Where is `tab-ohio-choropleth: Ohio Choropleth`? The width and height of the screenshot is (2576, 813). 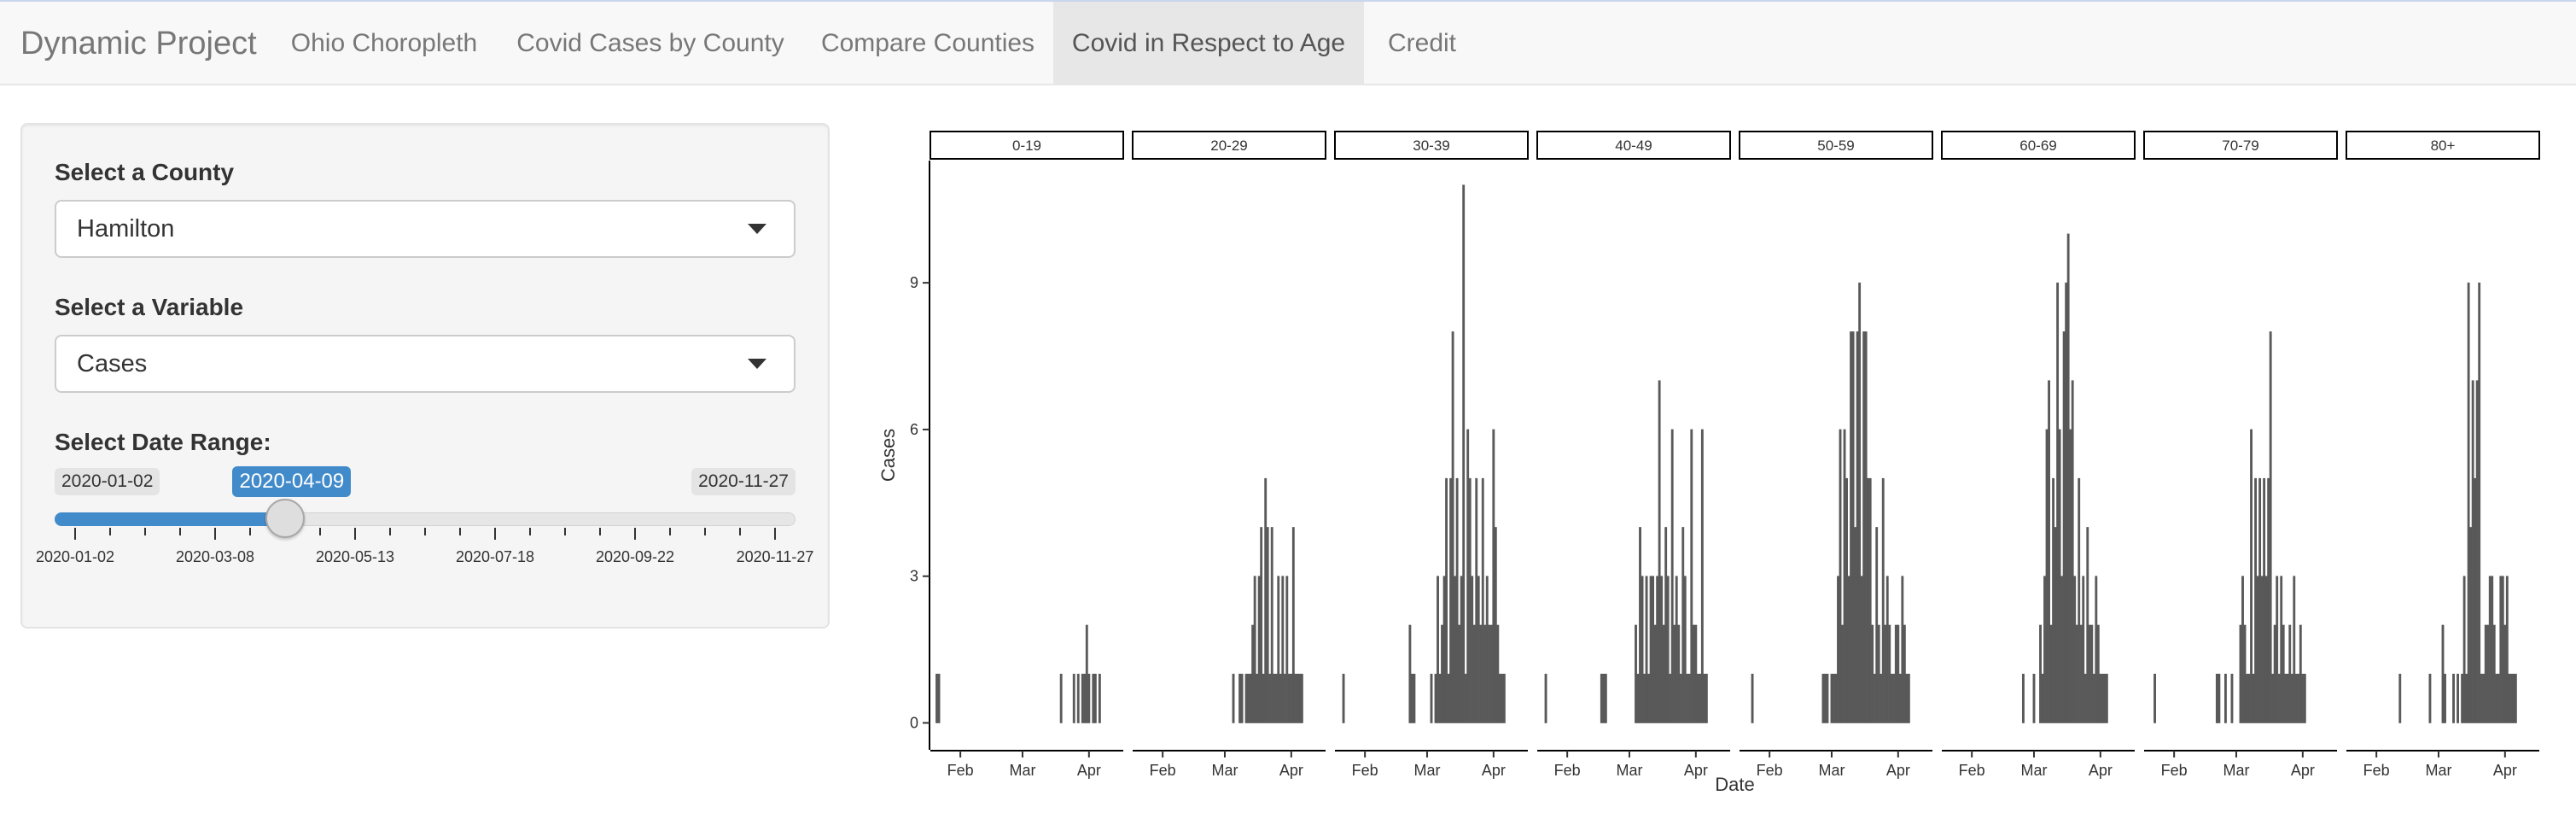
tab-ohio-choropleth: Ohio Choropleth is located at coordinates (384, 43).